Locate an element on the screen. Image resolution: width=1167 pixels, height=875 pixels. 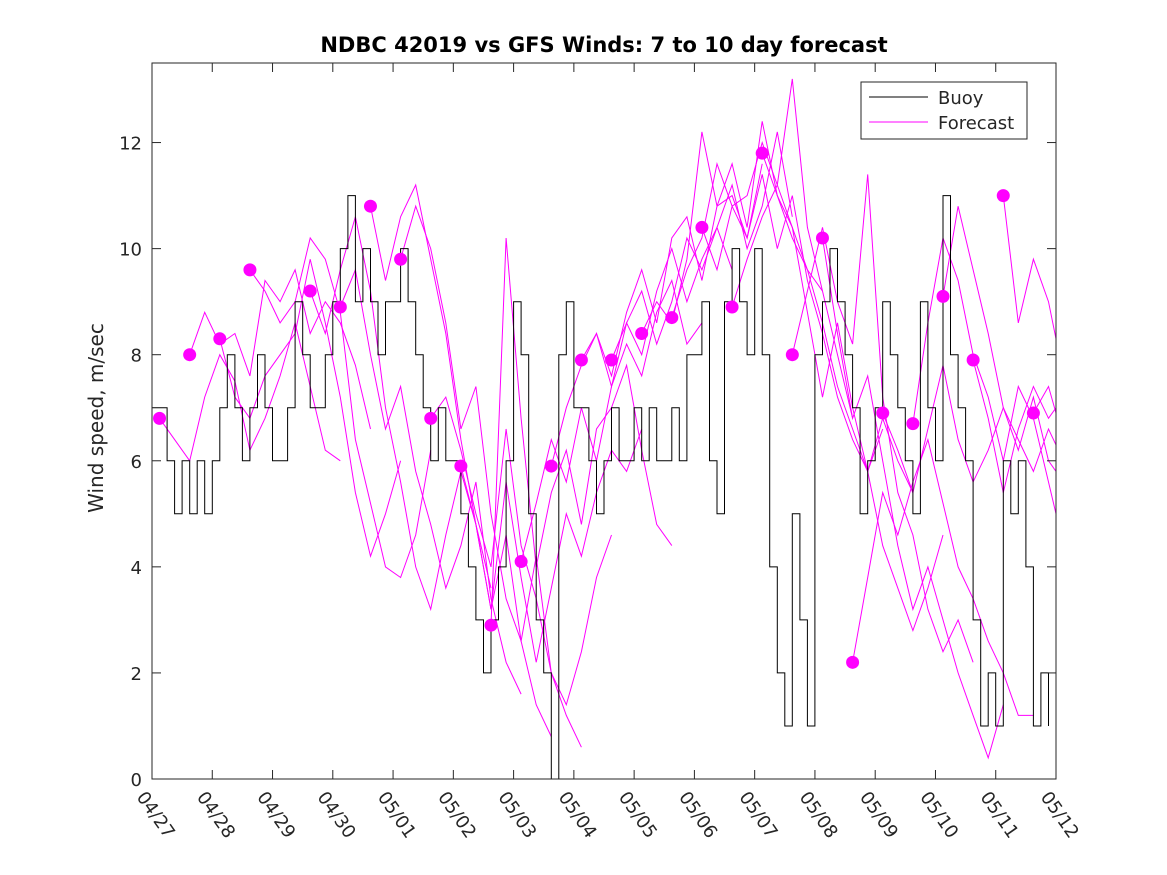
legend-box is located at coordinates (944, 110).